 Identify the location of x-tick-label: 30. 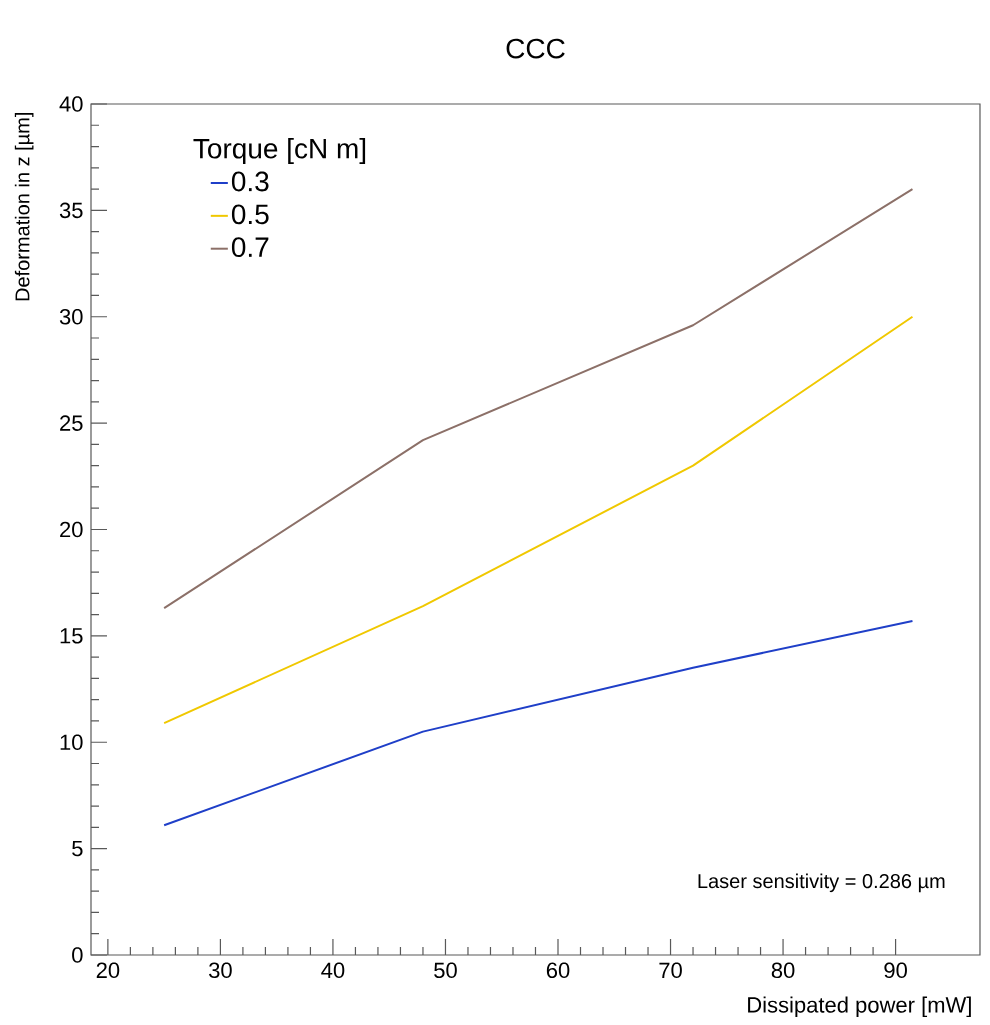
(220, 970).